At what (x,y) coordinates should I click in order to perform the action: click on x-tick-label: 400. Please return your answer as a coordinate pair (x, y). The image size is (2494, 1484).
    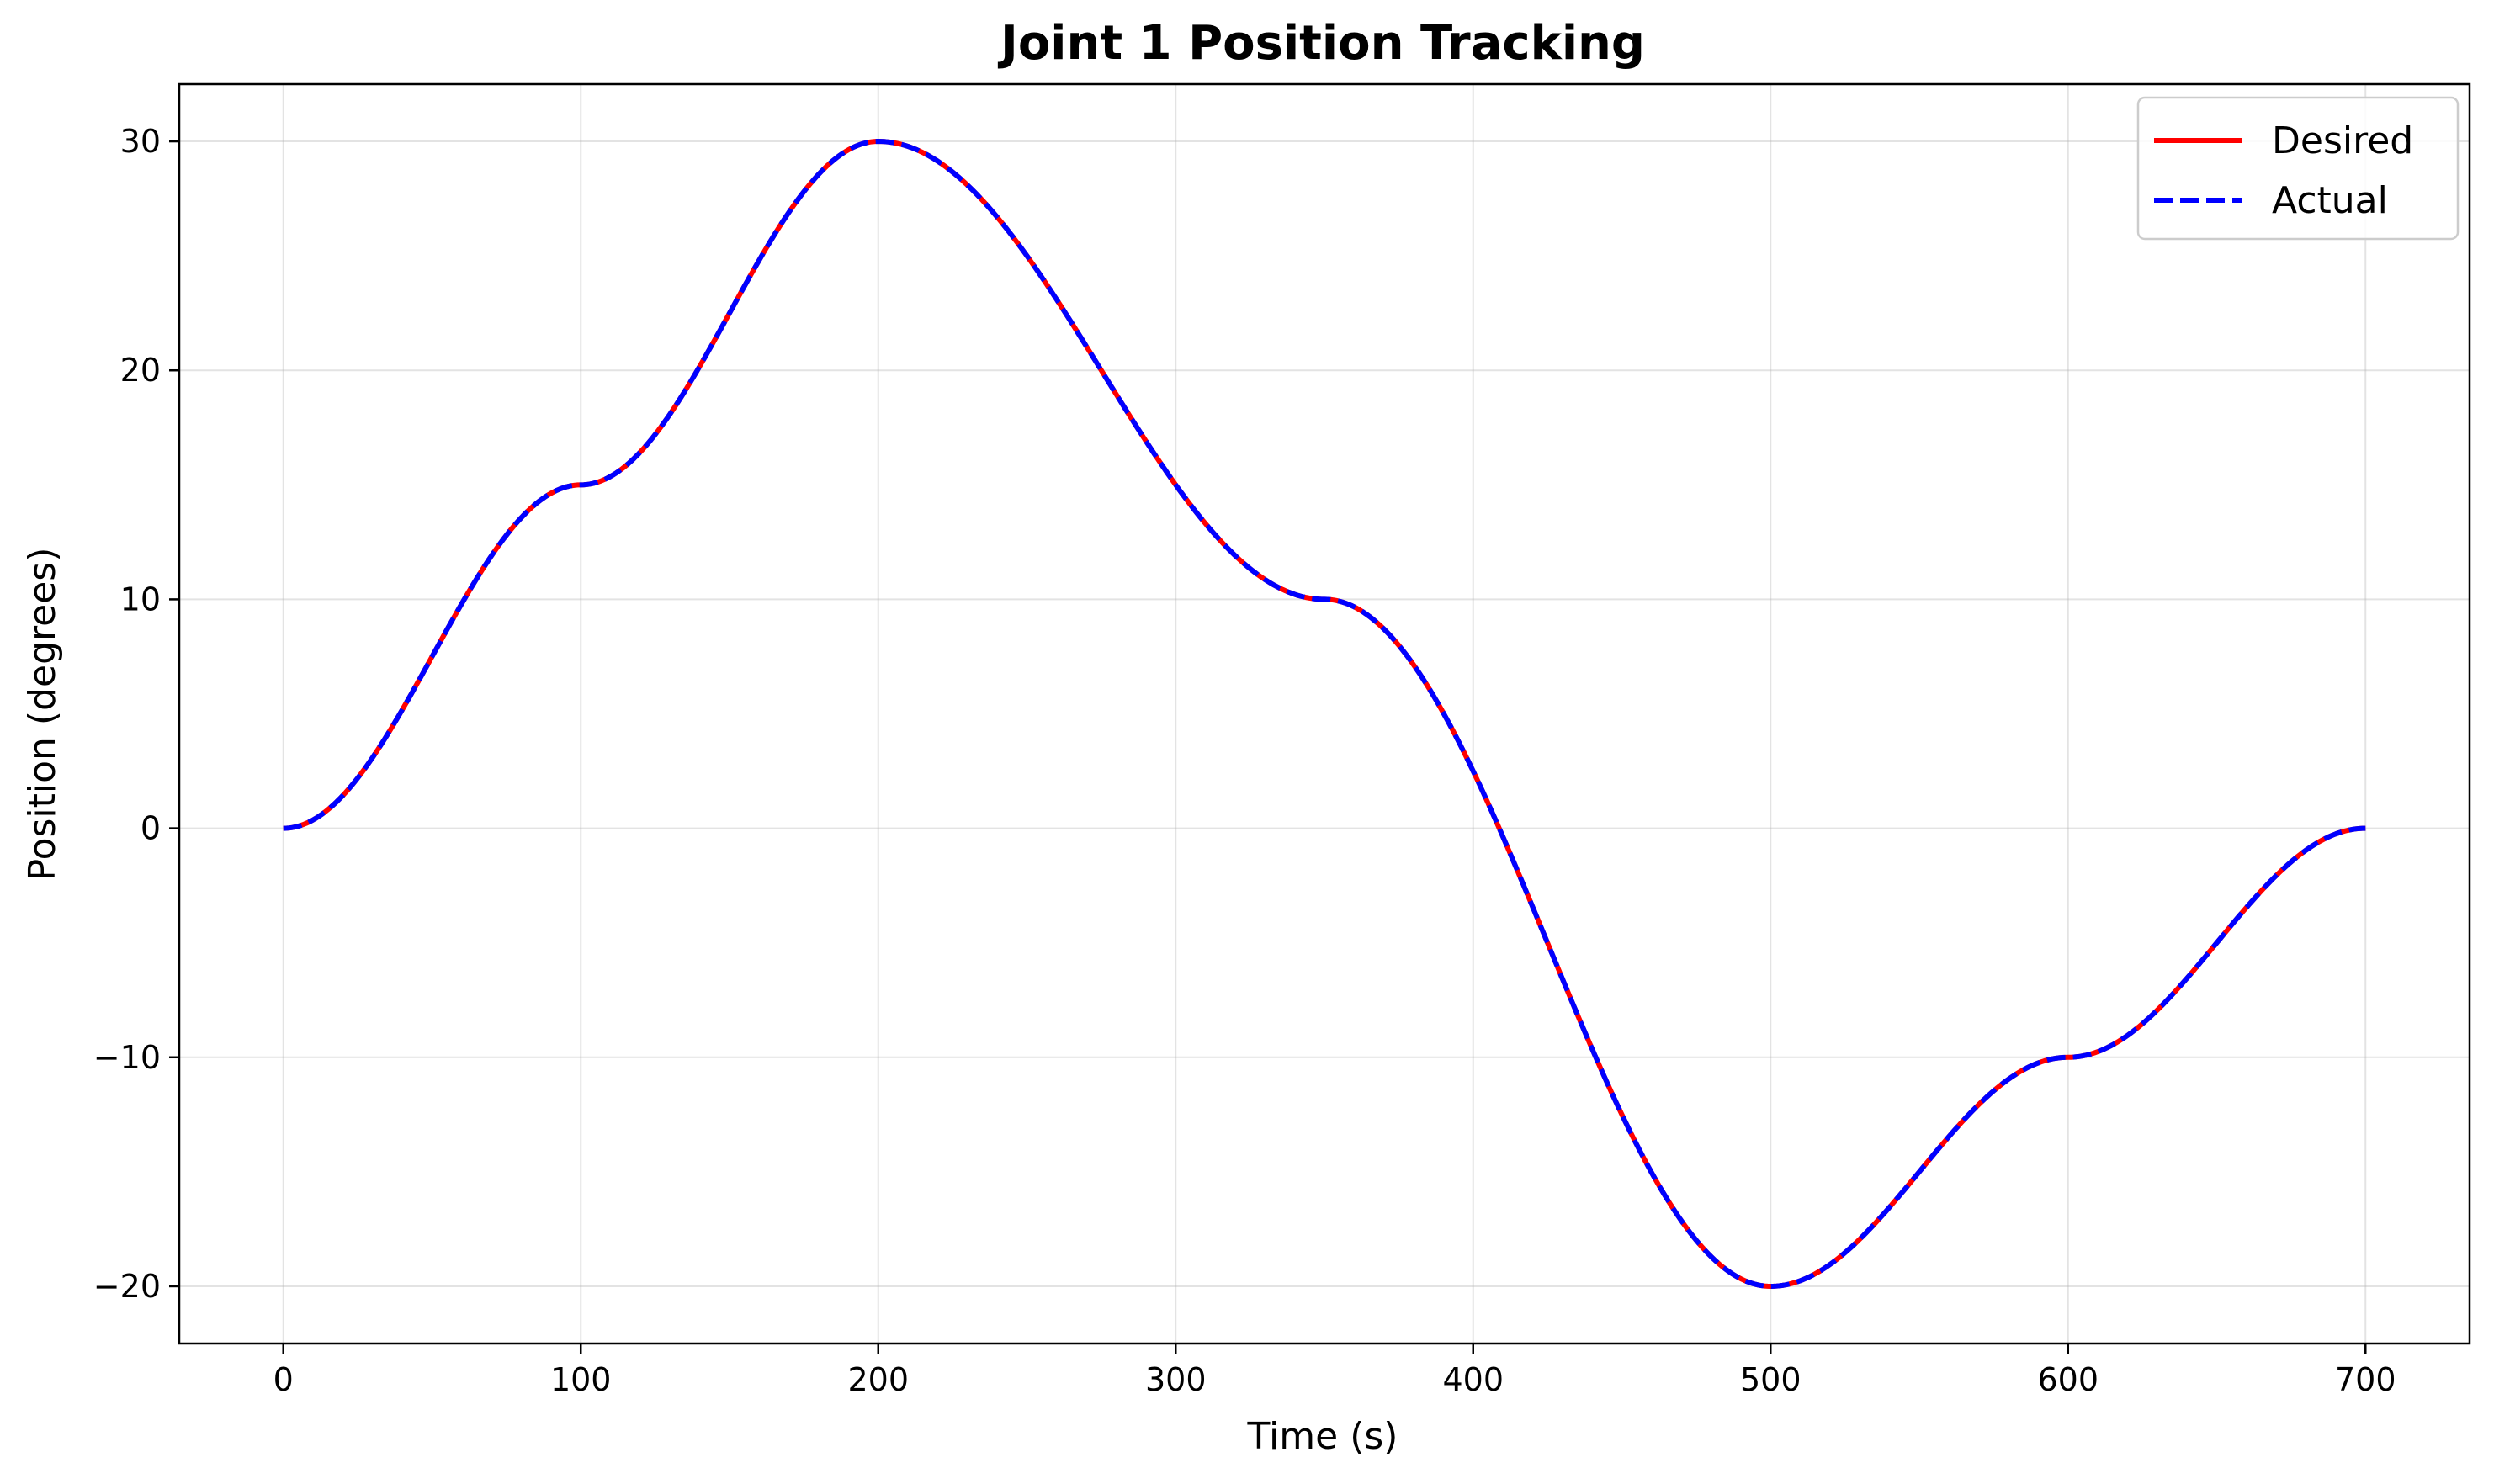
    Looking at the image, I should click on (1473, 1379).